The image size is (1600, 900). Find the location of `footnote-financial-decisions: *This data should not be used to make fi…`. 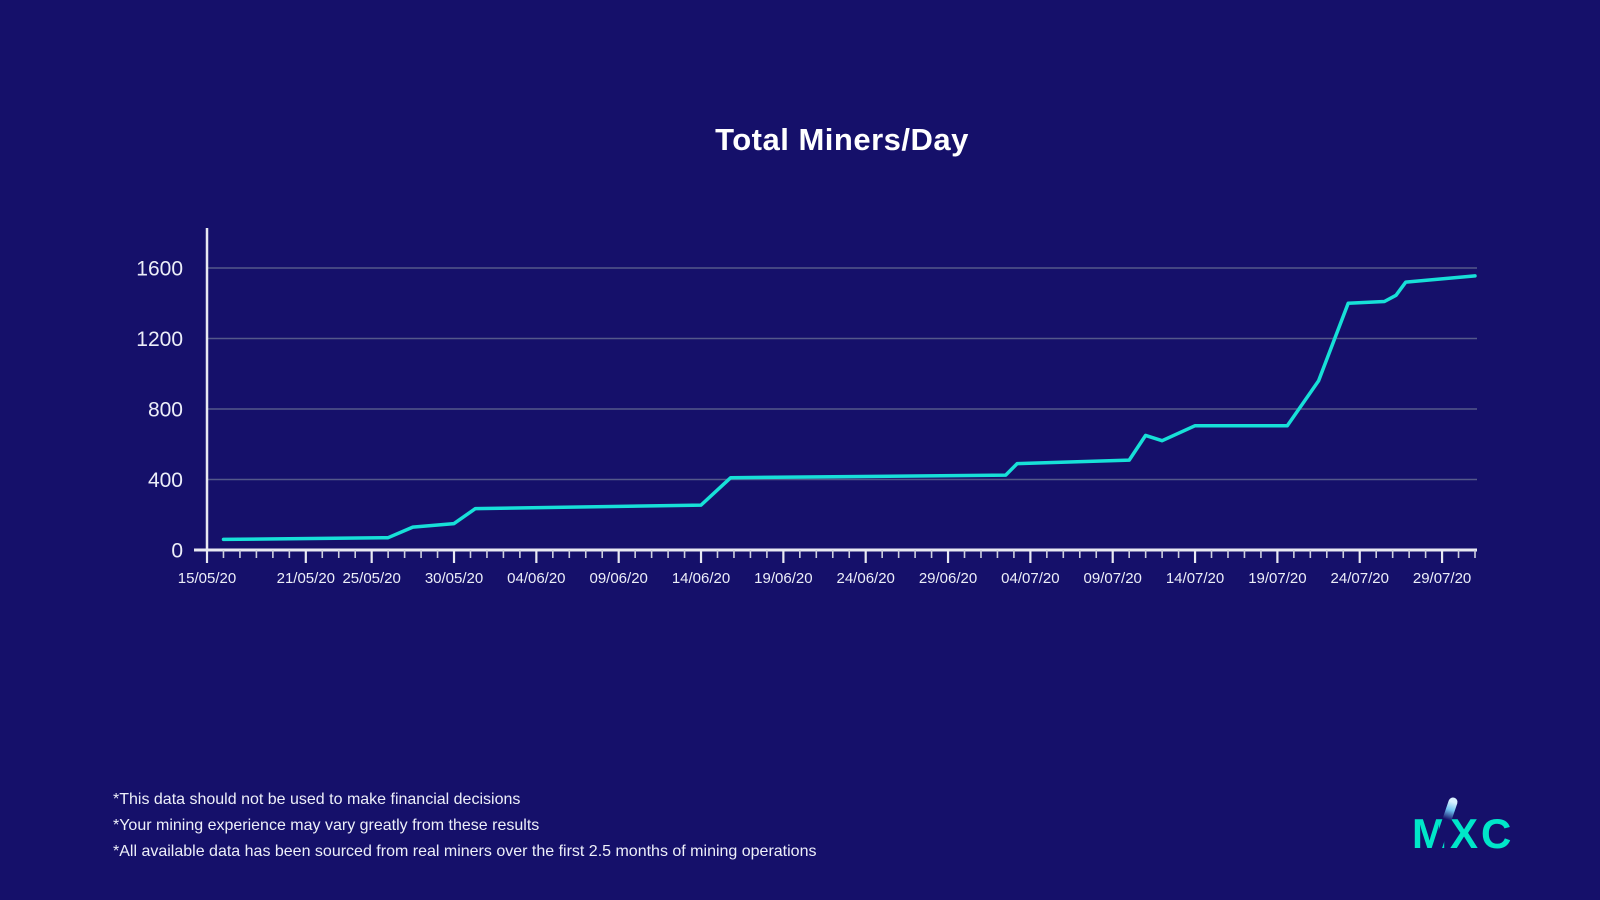

footnote-financial-decisions: *This data should not be used to make fi… is located at coordinates (317, 799).